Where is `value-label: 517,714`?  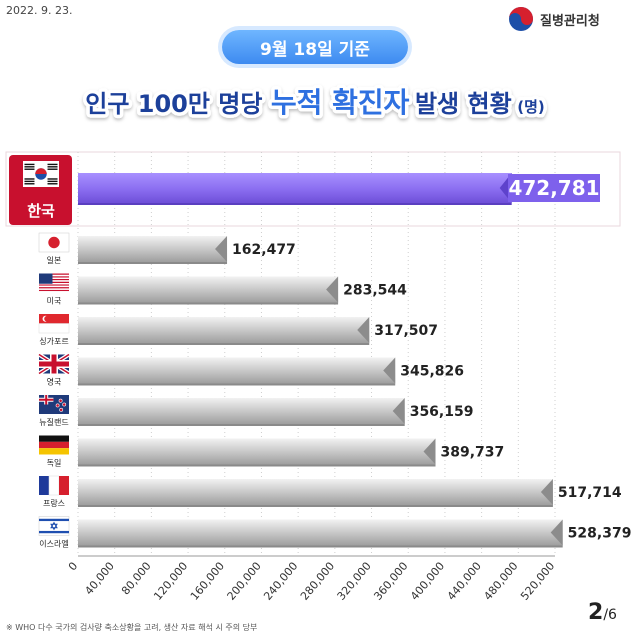 value-label: 517,714 is located at coordinates (590, 493).